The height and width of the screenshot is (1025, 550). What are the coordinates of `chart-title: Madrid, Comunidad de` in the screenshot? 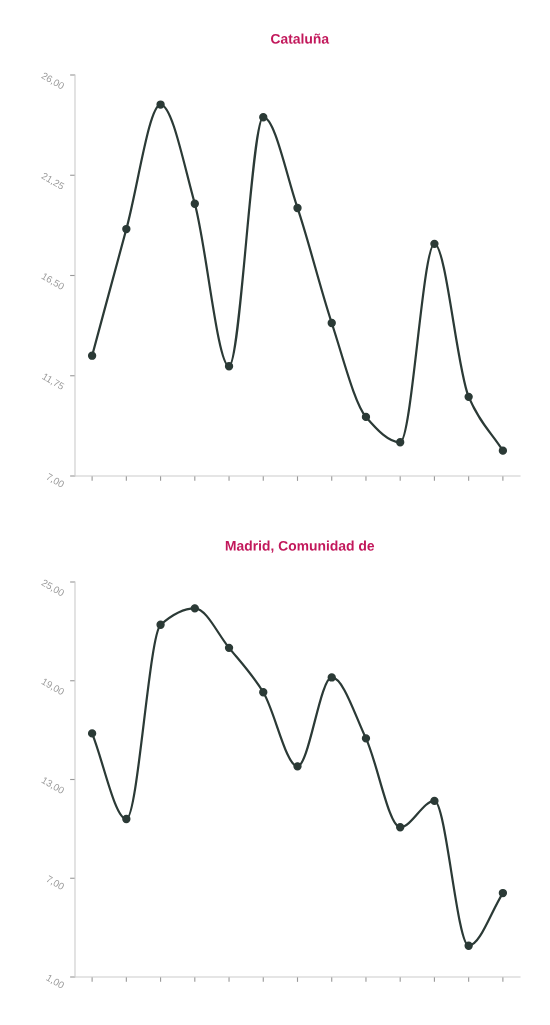 It's located at (300, 546).